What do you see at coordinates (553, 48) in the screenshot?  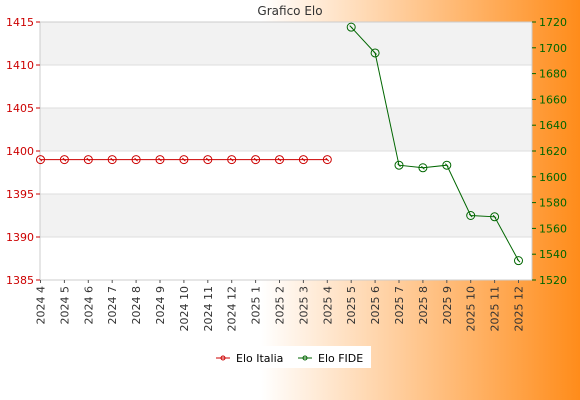 I see `right-axis-tick-label: 1700` at bounding box center [553, 48].